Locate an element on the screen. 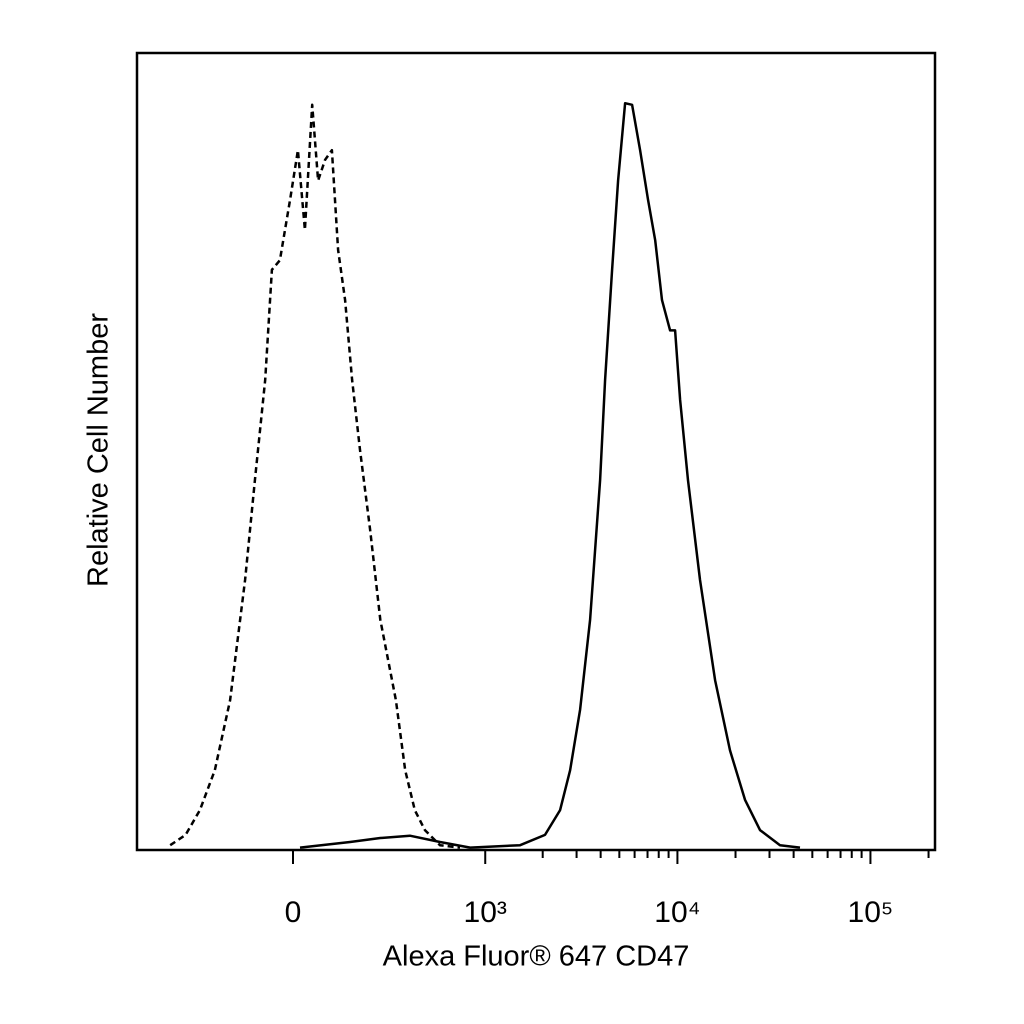  x-axis-title: Alexa Fluor® 647 CD47 is located at coordinates (536, 957).